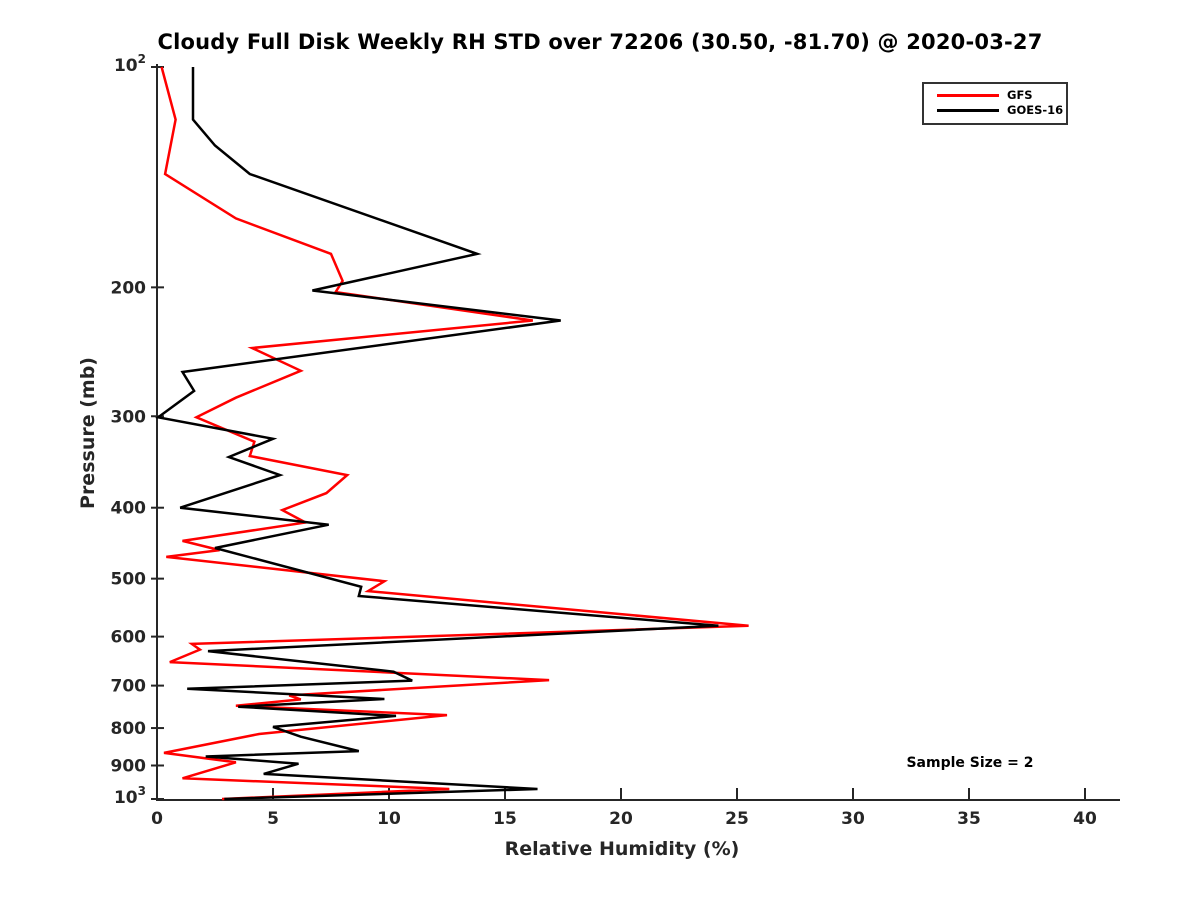  I want to click on y-tick-label: 10², so click(130, 64).